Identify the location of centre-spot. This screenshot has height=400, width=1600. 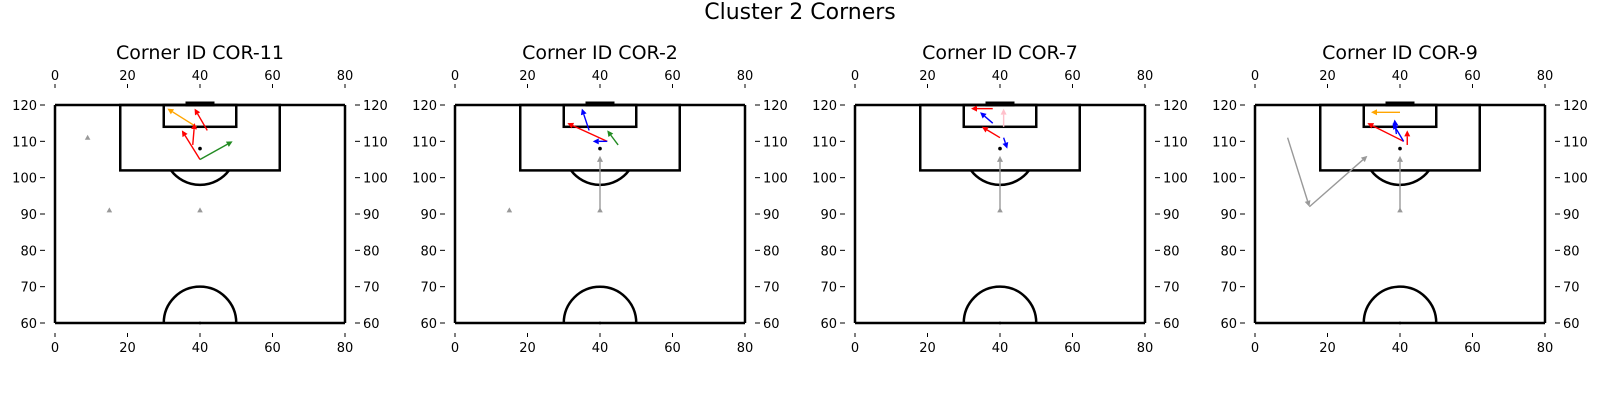
(1400, 323).